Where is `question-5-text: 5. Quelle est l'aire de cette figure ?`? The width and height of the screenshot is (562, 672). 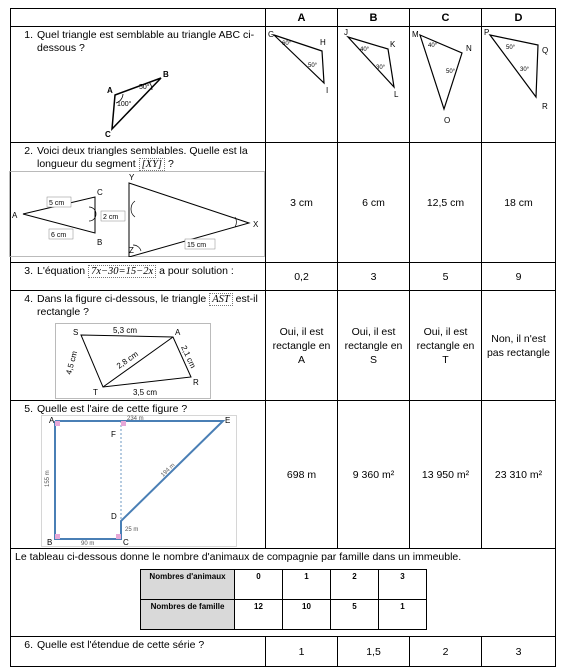
question-5-text: 5. Quelle est l'aire de cette figure ? is located at coordinates (138, 409).